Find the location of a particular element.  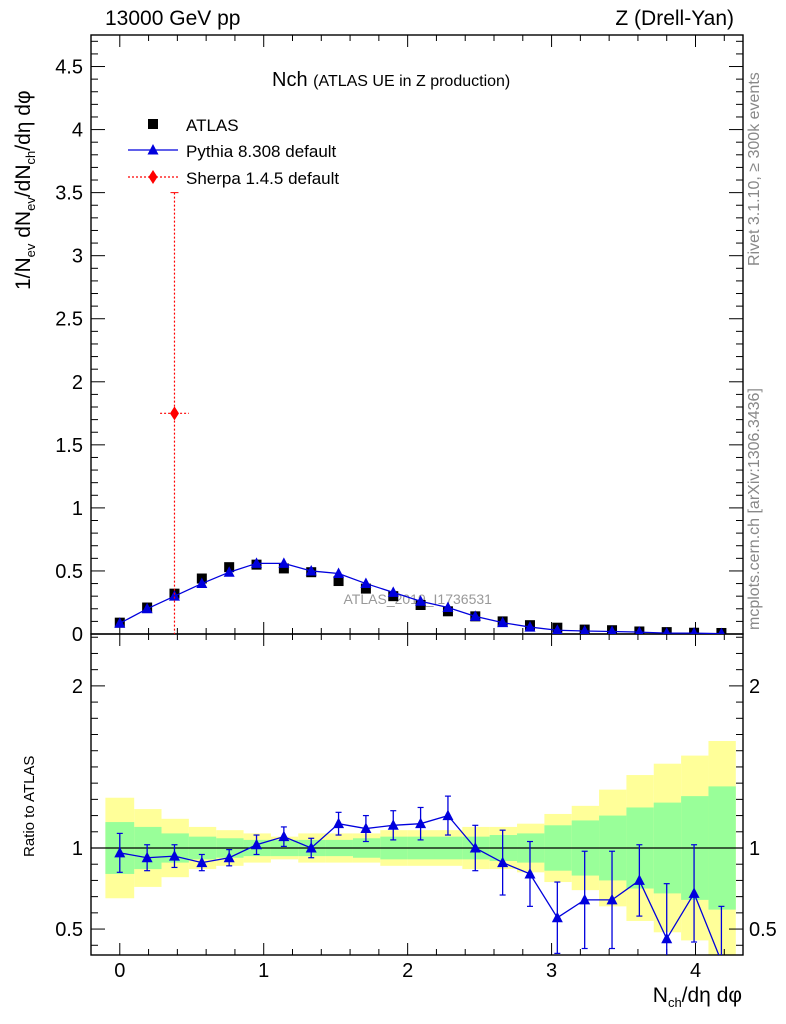

x-tick-label: 4 is located at coordinates (695, 971).